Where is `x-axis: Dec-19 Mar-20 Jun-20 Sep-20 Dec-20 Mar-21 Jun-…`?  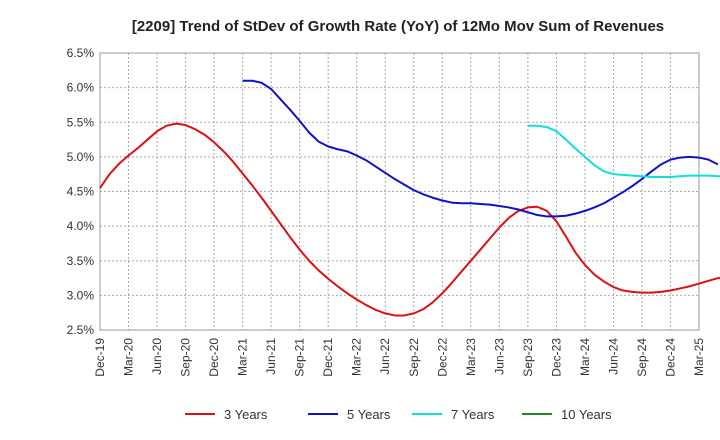
x-axis: Dec-19 Mar-20 Jun-20 Sep-20 Dec-20 Mar-21 Jun-… is located at coordinates (399, 357).